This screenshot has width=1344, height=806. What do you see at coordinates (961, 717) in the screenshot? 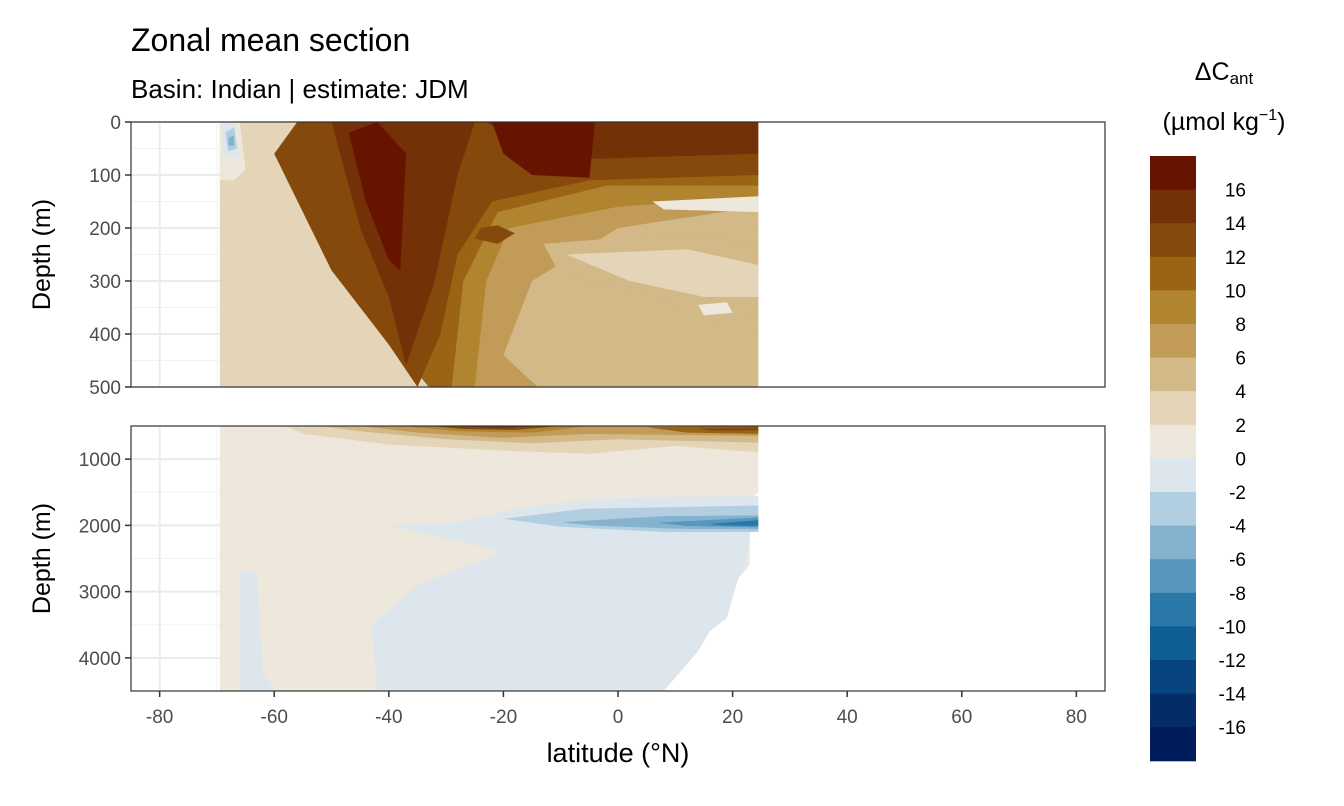
I see `x-tick-label: 60` at bounding box center [961, 717].